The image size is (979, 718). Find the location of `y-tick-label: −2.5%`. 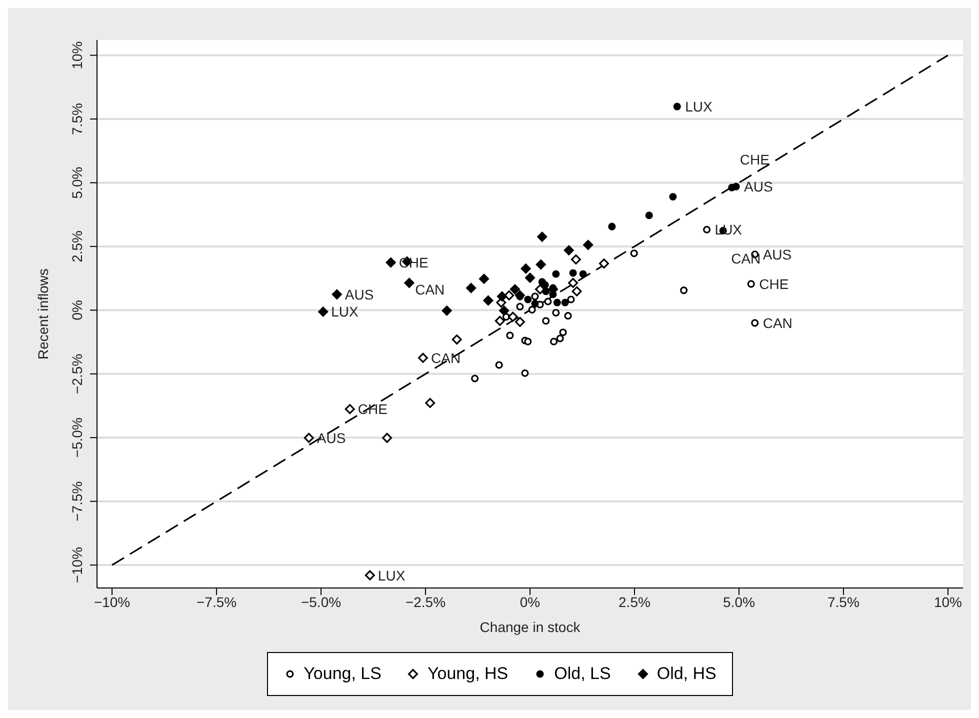

y-tick-label: −2.5% is located at coordinates (77, 374).